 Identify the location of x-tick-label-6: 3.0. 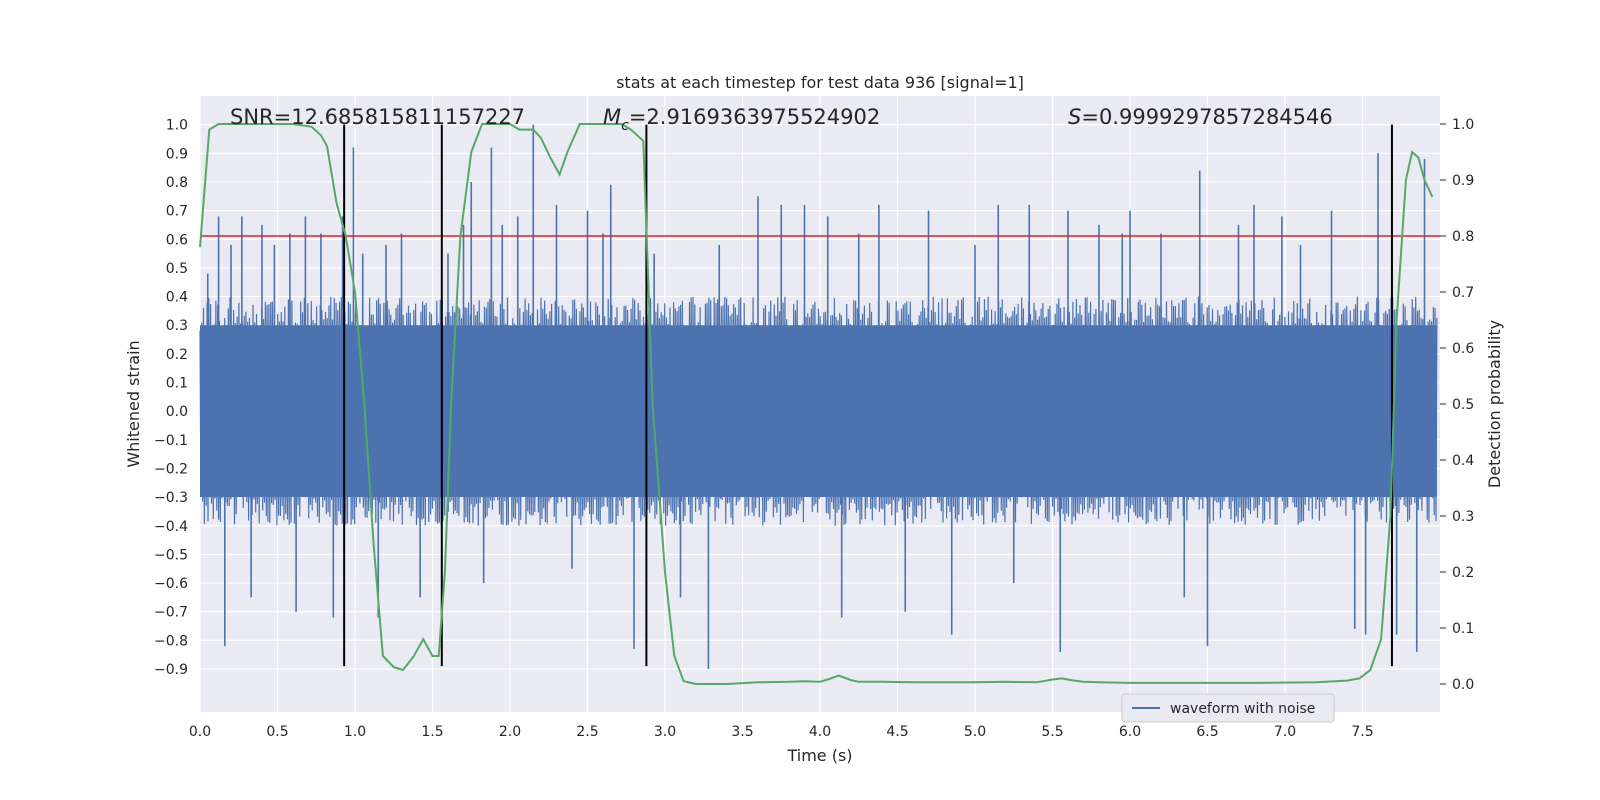
(665, 732).